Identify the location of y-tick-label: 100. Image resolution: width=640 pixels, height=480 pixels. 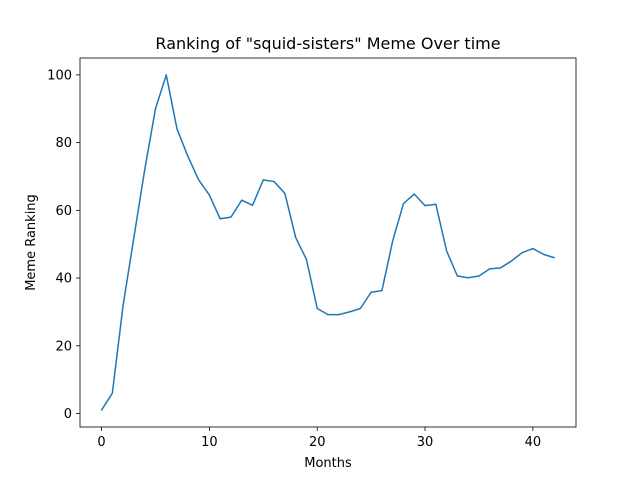
(59, 75).